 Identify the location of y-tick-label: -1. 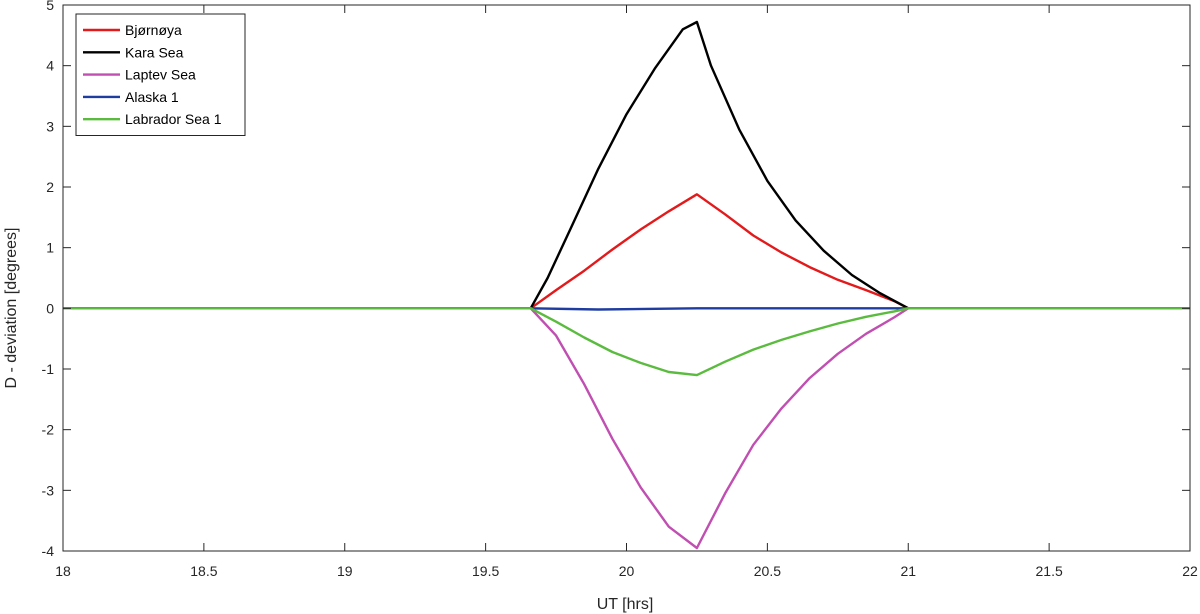
(48, 369).